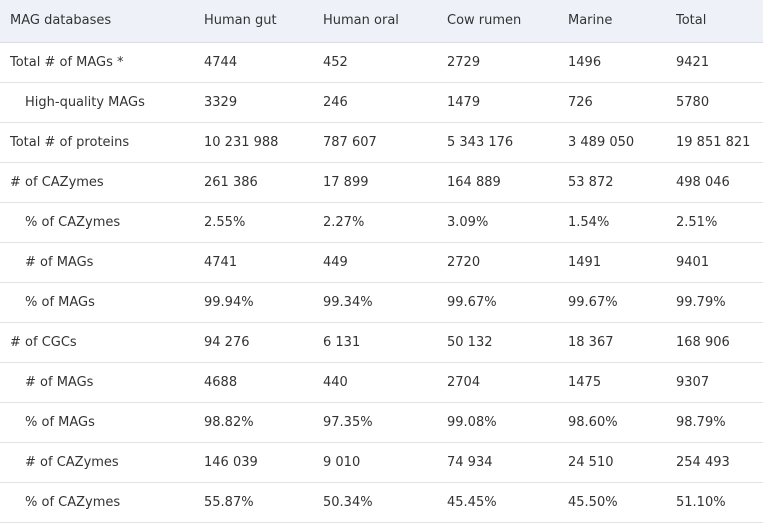 The height and width of the screenshot is (525, 763). What do you see at coordinates (701, 422) in the screenshot?
I see `table-cell: 98.79%` at bounding box center [701, 422].